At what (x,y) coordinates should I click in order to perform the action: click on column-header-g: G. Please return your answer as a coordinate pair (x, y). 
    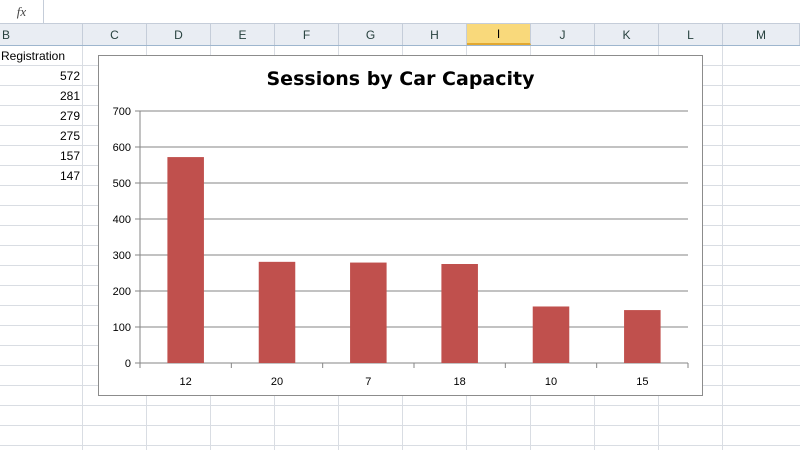
    Looking at the image, I should click on (371, 34).